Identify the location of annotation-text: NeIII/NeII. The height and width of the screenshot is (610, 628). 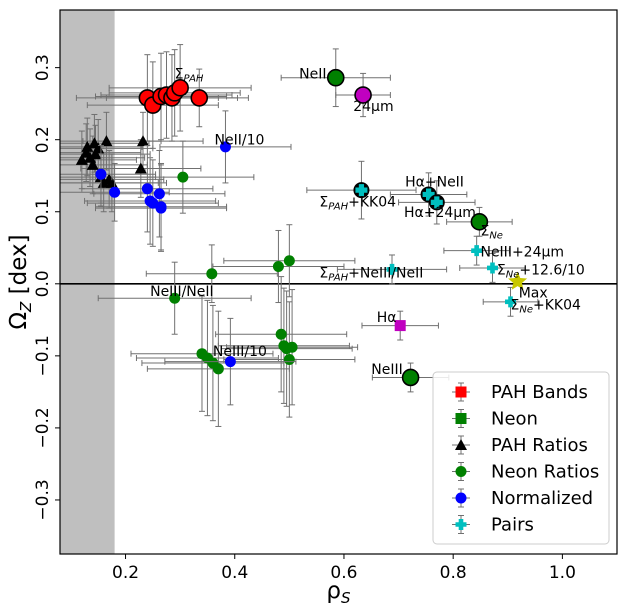
(182, 292).